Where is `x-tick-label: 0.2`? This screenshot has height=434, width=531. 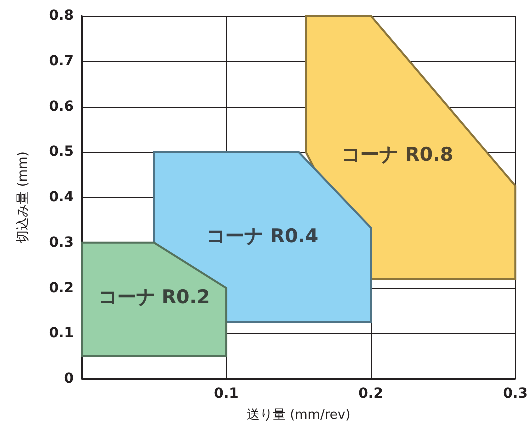 x-tick-label: 0.2 is located at coordinates (371, 394).